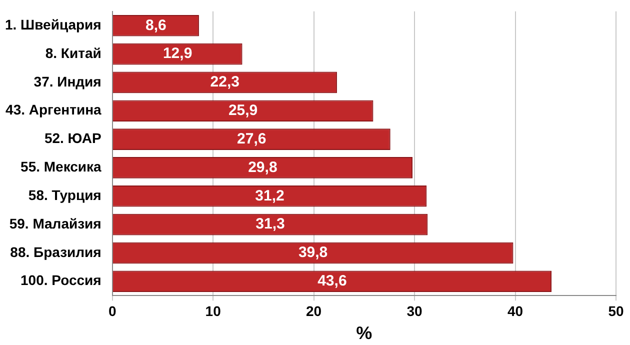 This screenshot has width=630, height=345. I want to click on y-tick-label: 100. Россия, so click(61, 280).